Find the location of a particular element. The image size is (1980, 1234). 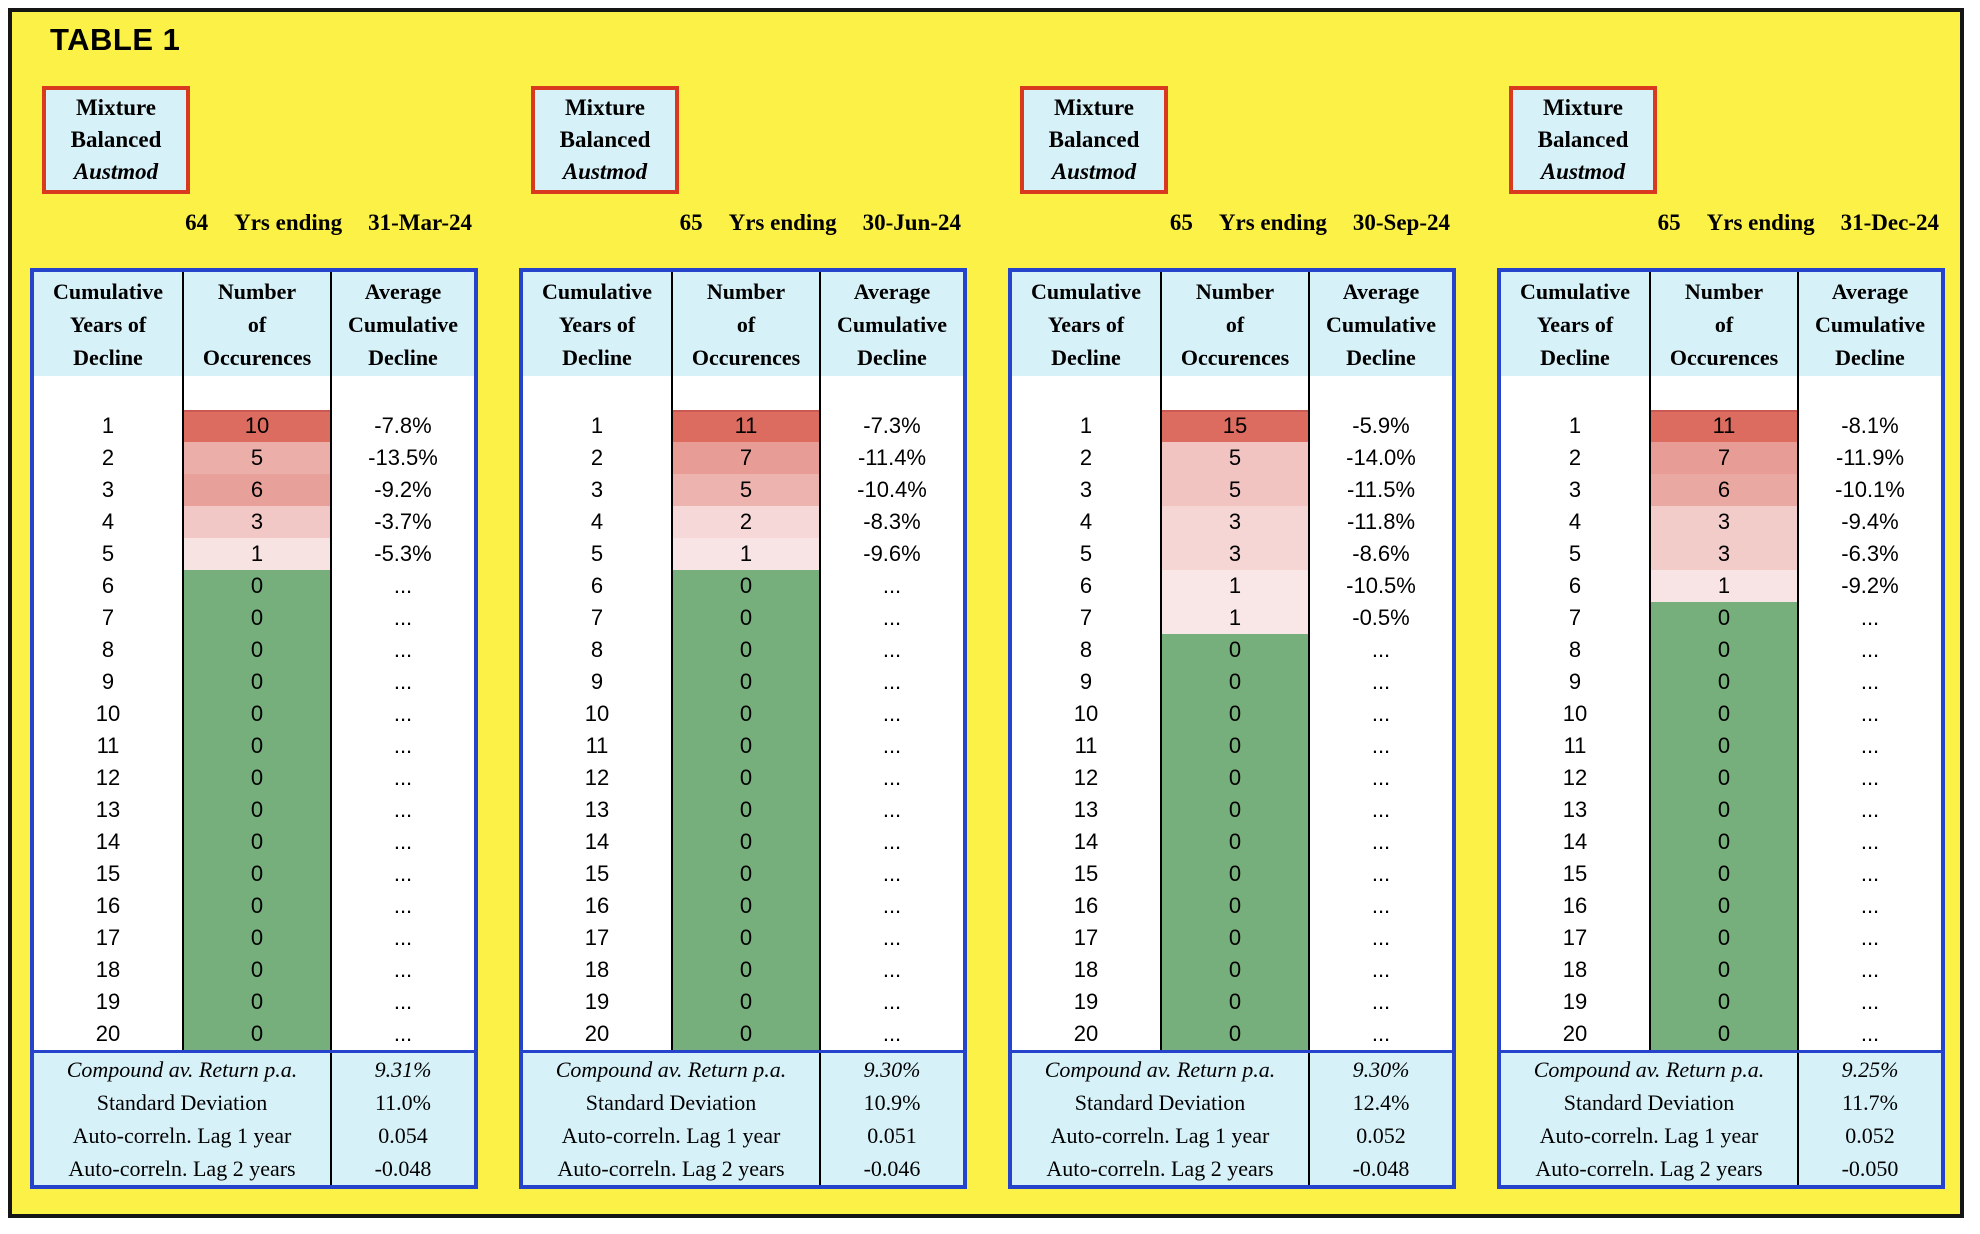

count-cell: 7 is located at coordinates (1725, 458).